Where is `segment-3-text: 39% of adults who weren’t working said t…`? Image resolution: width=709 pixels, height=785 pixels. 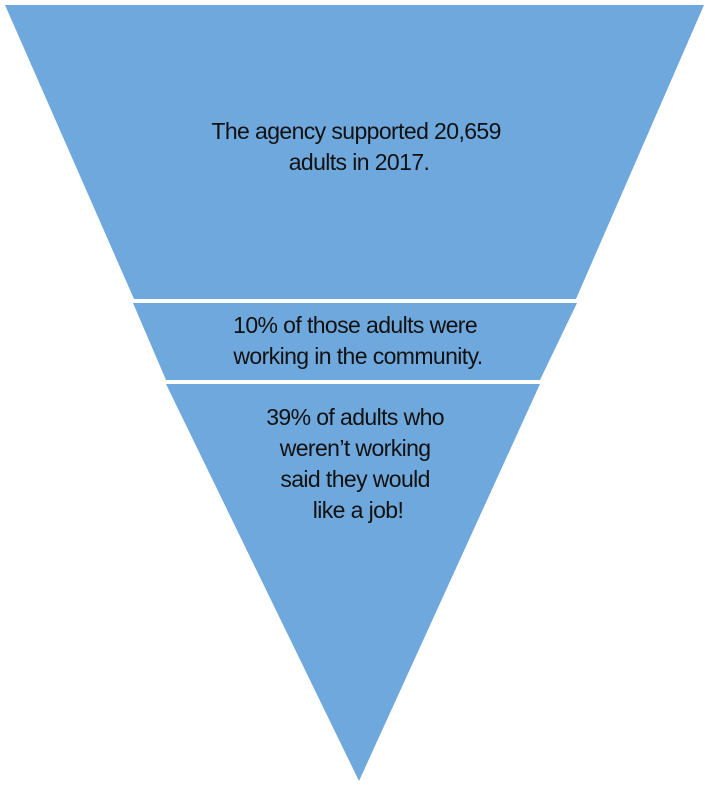
segment-3-text: 39% of adults who weren’t working said t… is located at coordinates (358, 463).